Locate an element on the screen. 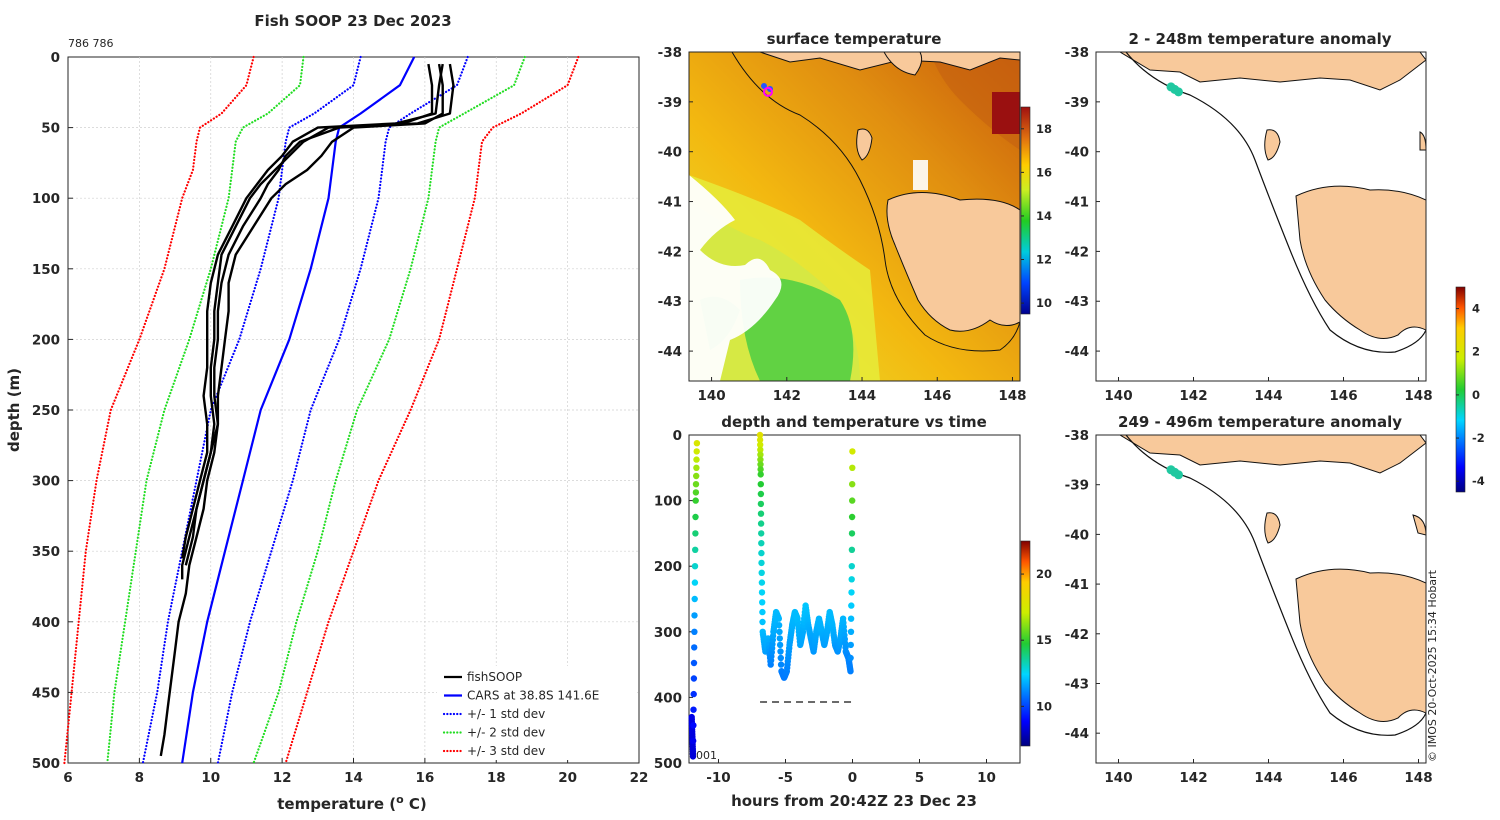 Image resolution: width=1500 pixels, height=820 pixels. anomaly-upper-title: 2 - 248m temperature anomaly is located at coordinates (1259, 39).